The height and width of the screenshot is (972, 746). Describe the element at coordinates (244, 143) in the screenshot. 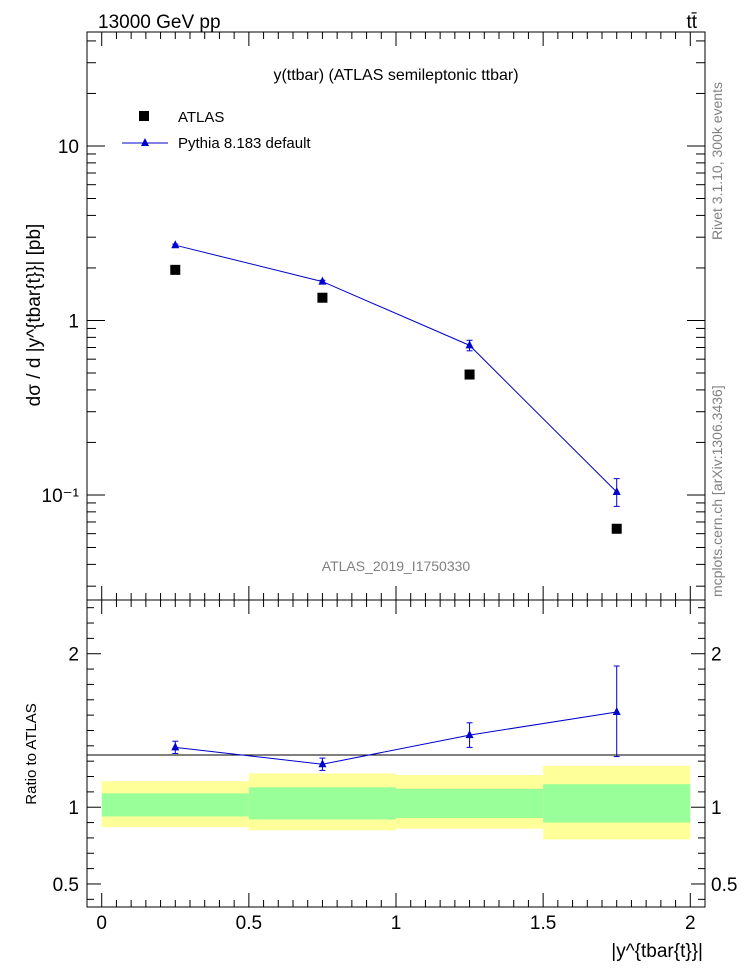

I see `legend-label-pythia: Pythia 8.183 default` at that location.